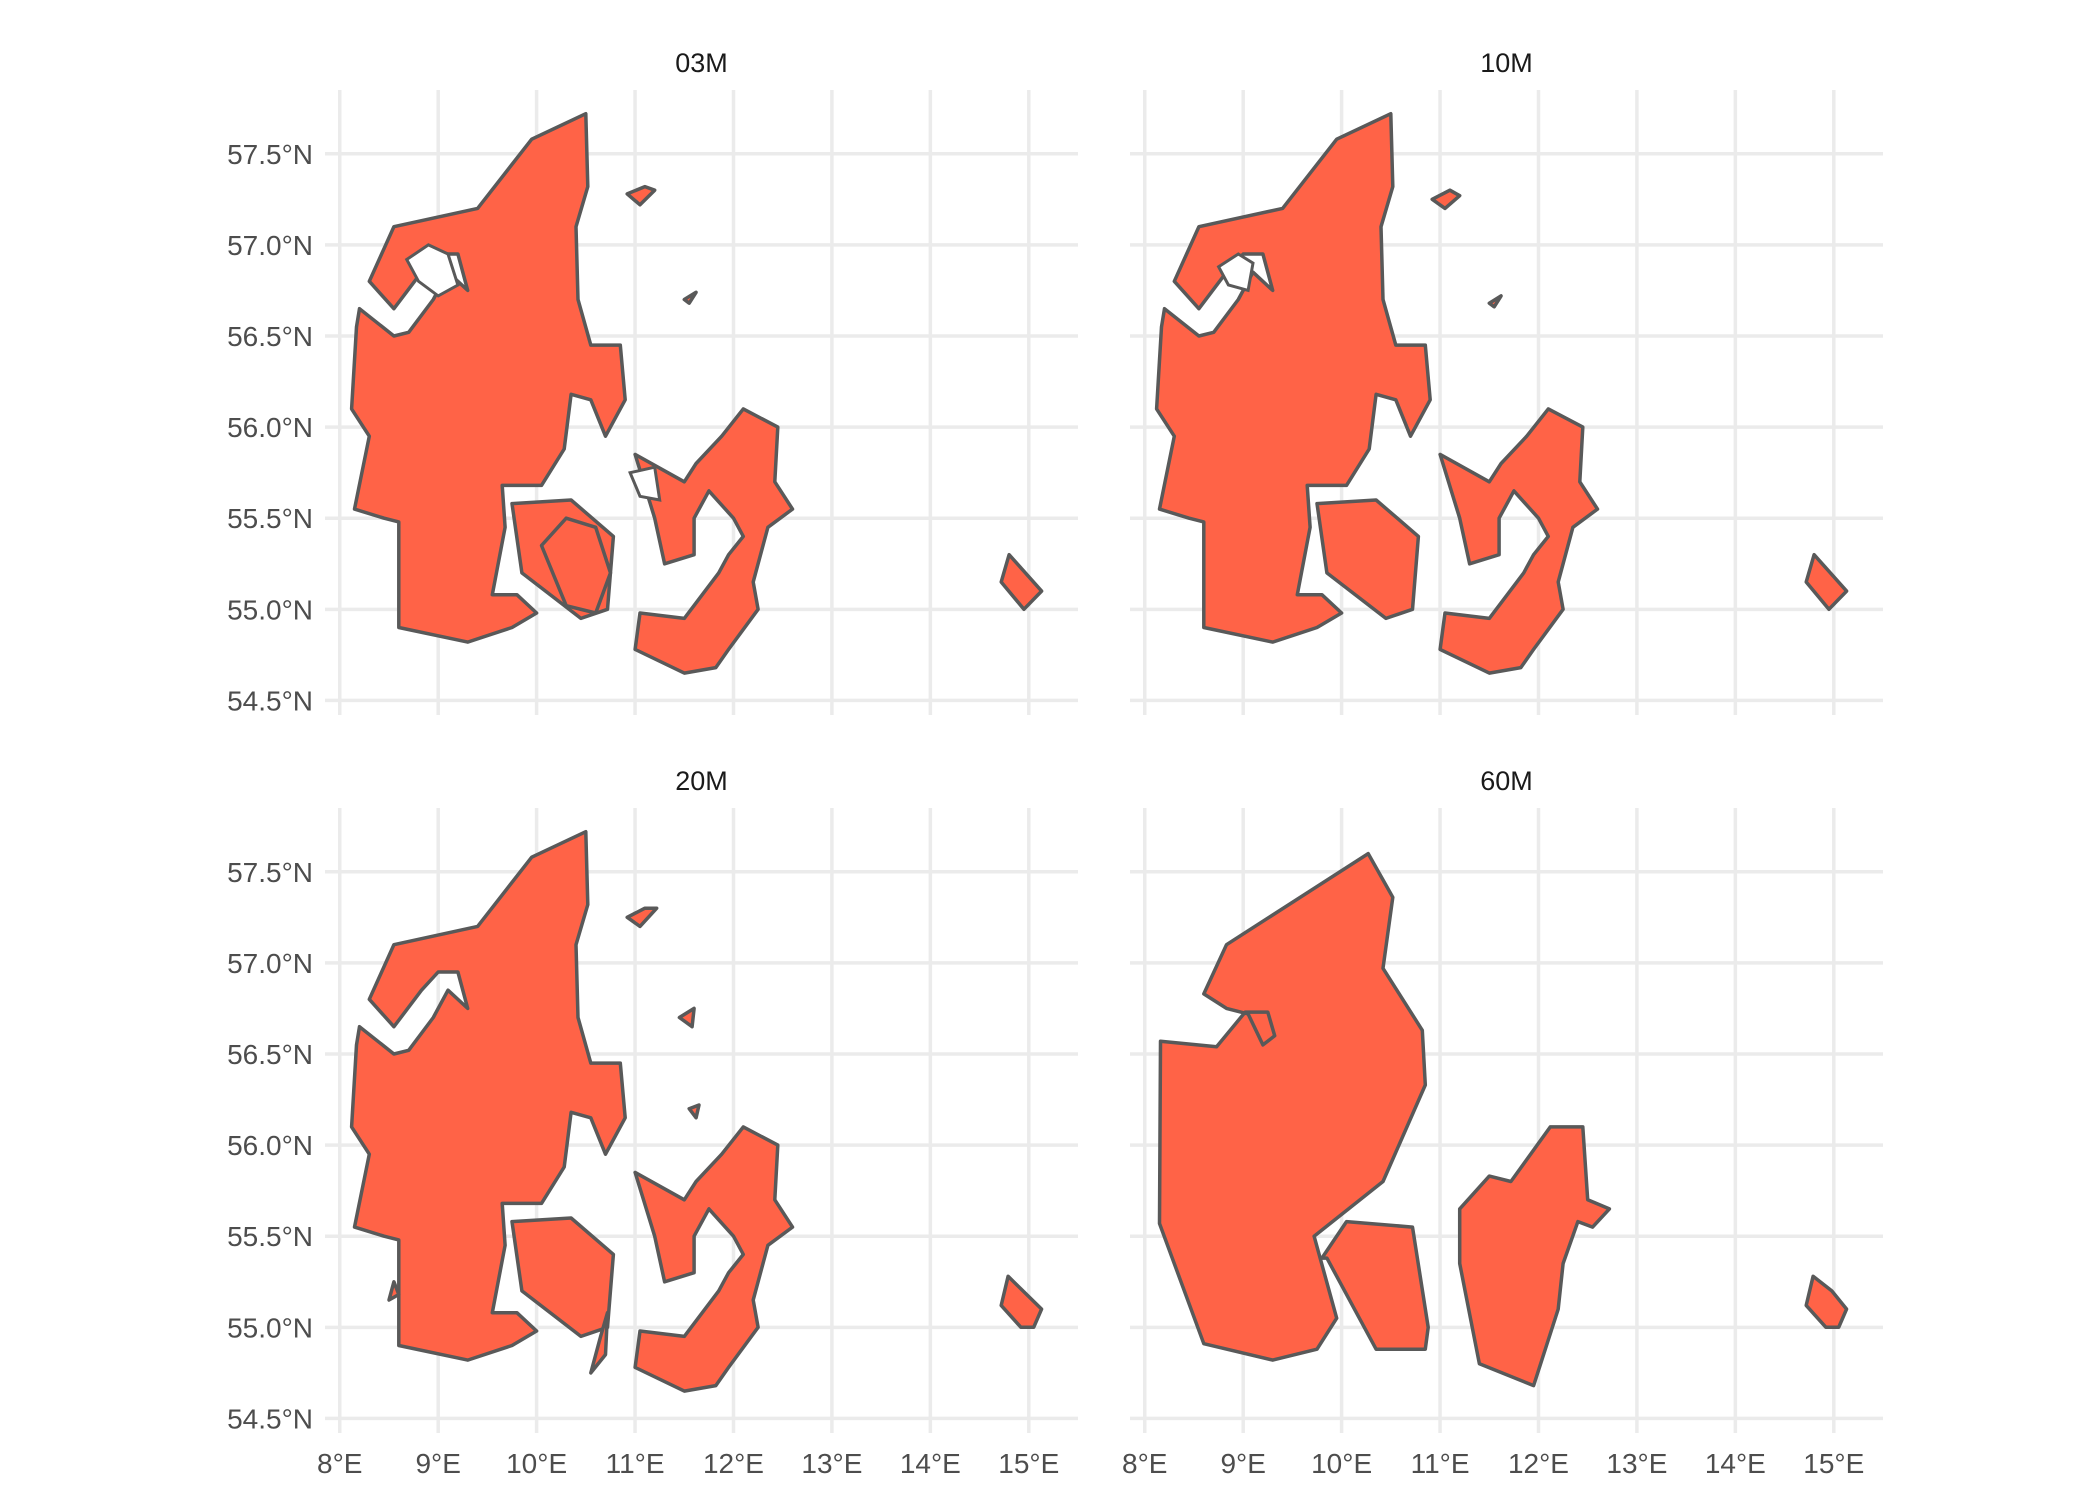 This screenshot has width=2100, height=1500. I want to click on facet-title: 20M, so click(701, 781).